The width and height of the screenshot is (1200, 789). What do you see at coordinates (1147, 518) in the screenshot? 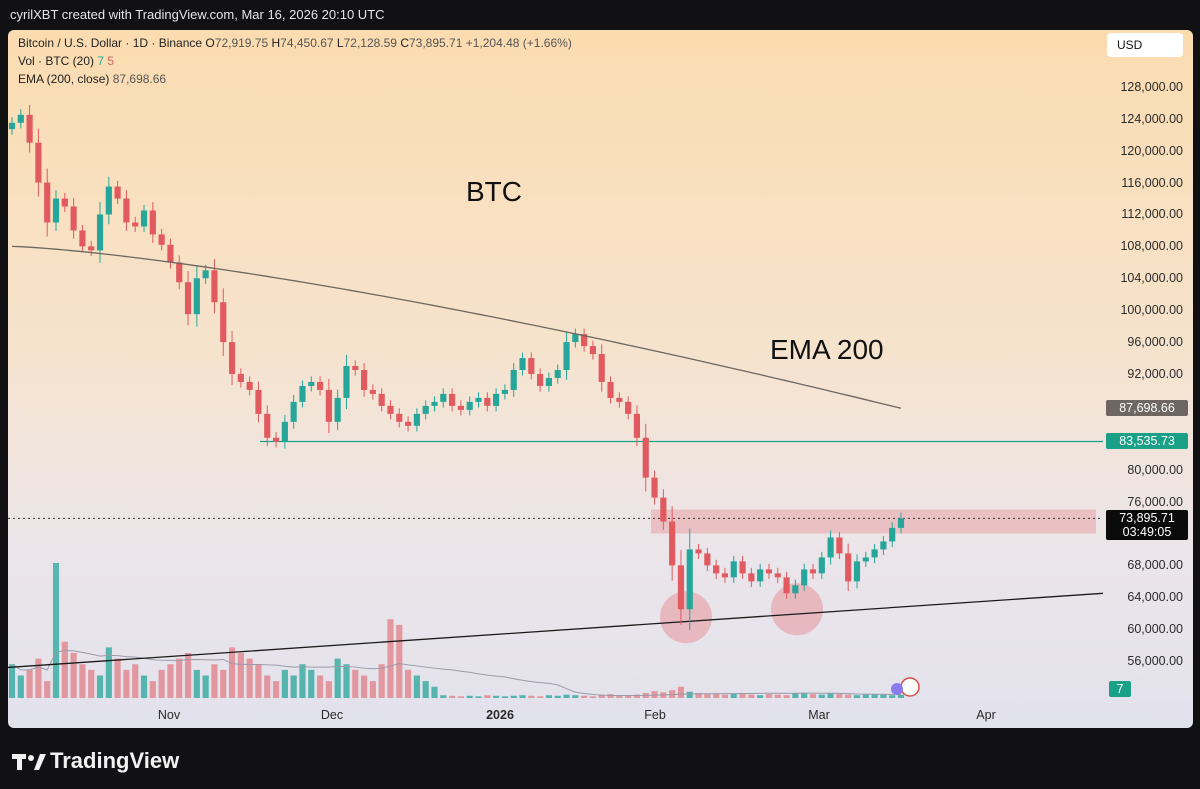
I see `current-price-value: 73,895.71` at bounding box center [1147, 518].